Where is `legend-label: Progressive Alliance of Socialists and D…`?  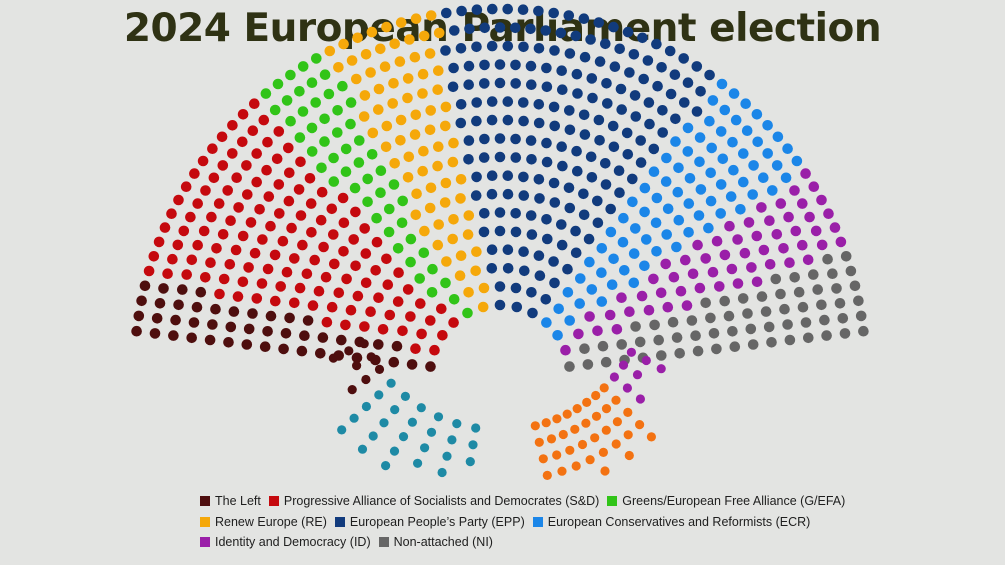
legend-label: Progressive Alliance of Socialists and D… is located at coordinates (441, 501).